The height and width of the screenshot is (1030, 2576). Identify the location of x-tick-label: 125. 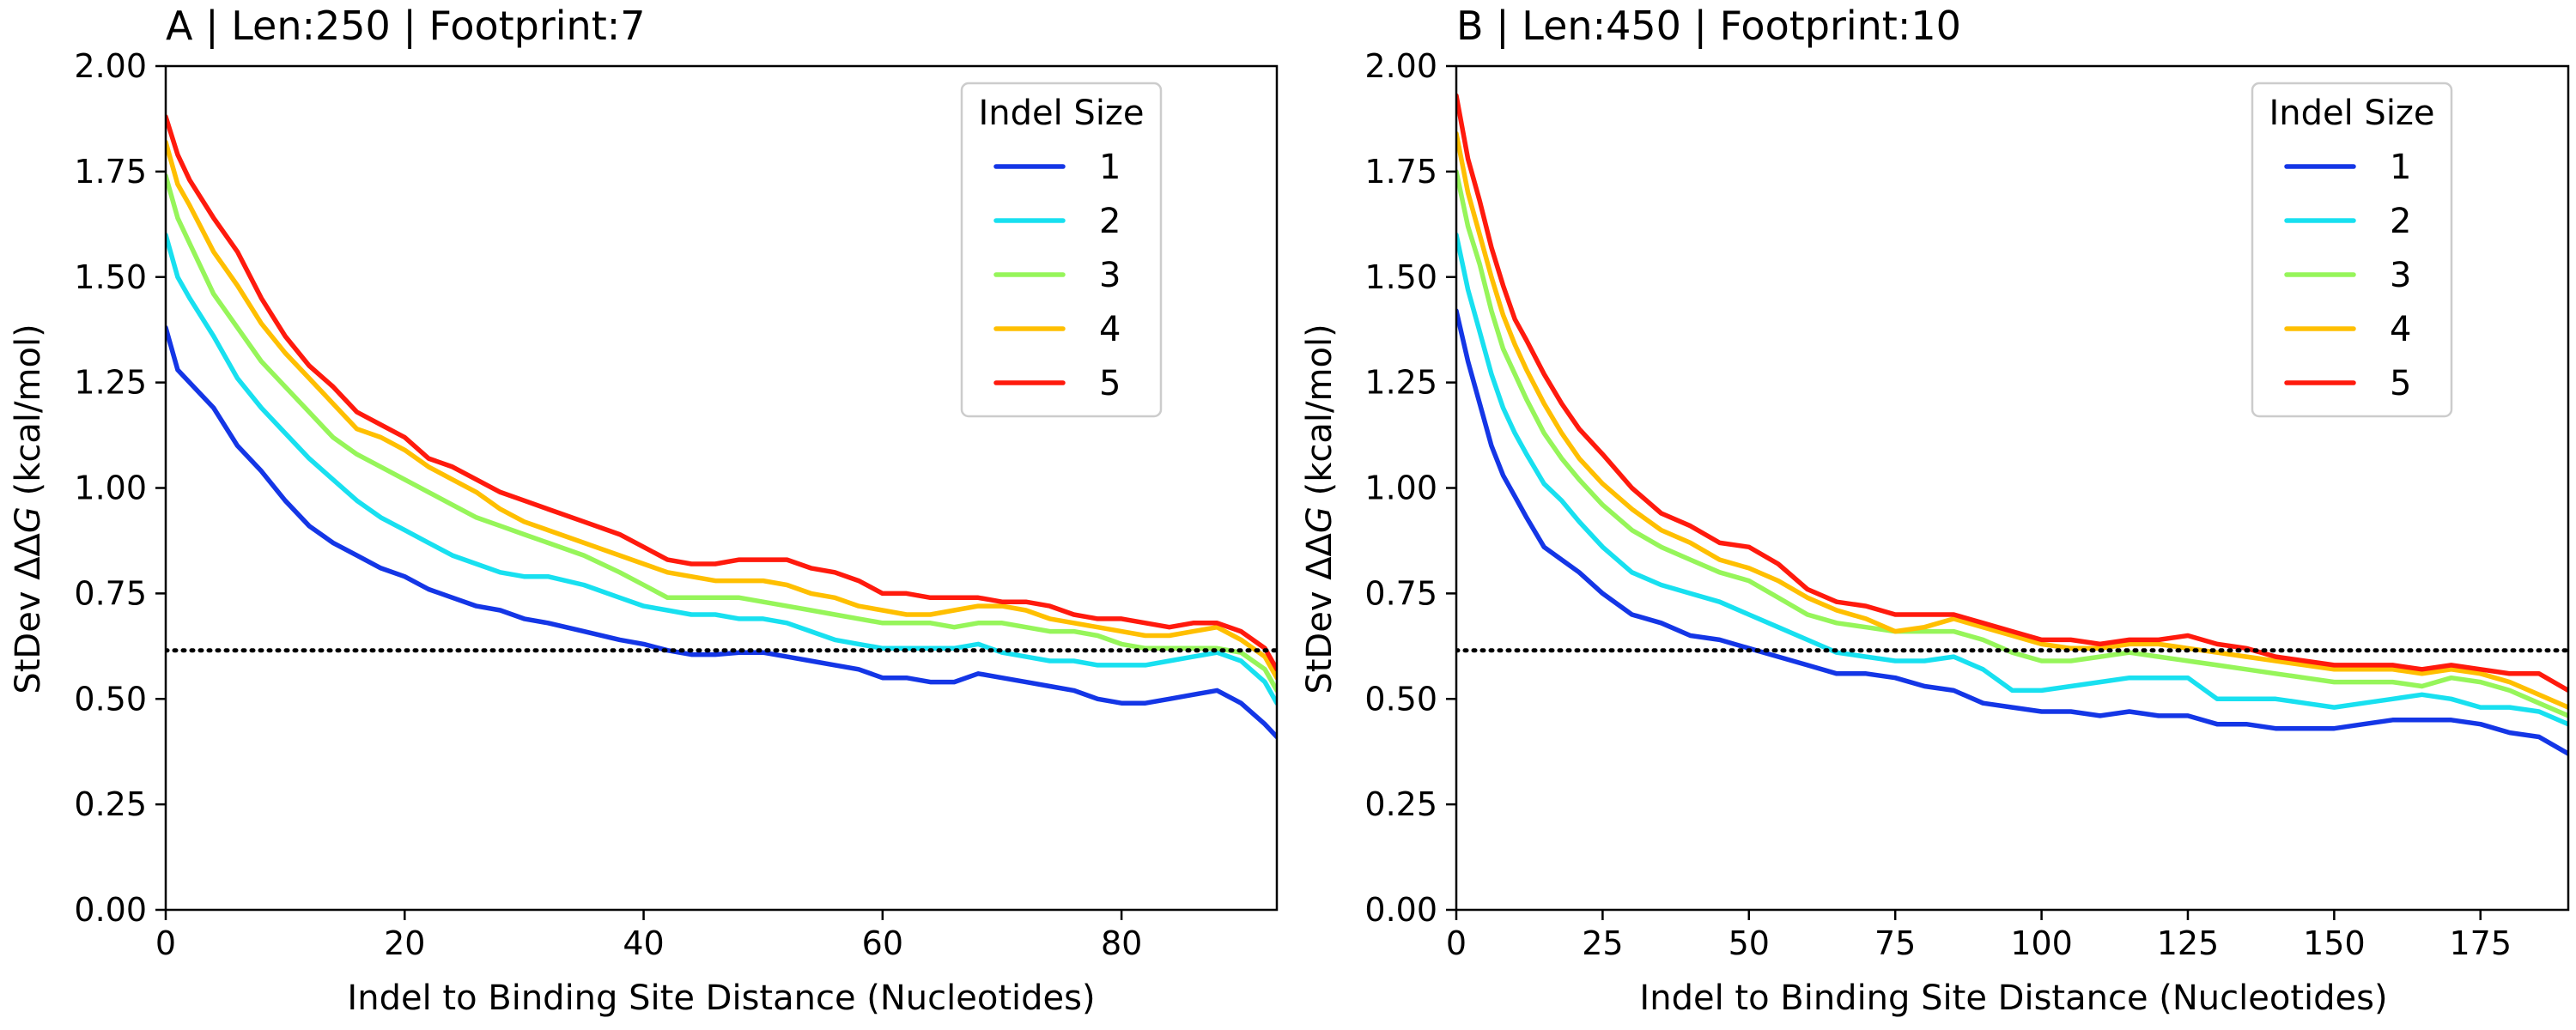
(2188, 943).